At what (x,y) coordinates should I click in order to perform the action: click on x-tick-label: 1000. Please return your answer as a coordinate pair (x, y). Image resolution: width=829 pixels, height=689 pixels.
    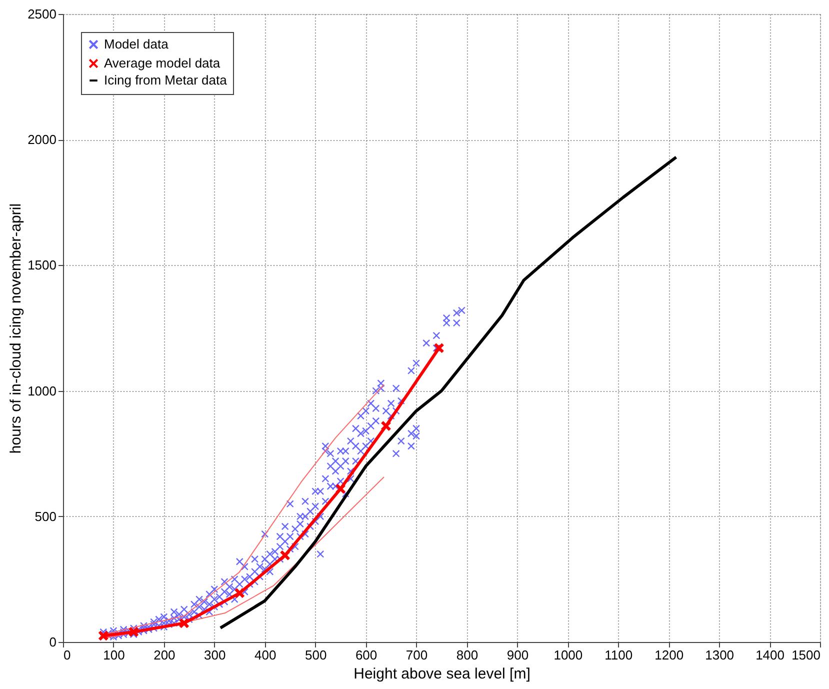
    Looking at the image, I should click on (568, 655).